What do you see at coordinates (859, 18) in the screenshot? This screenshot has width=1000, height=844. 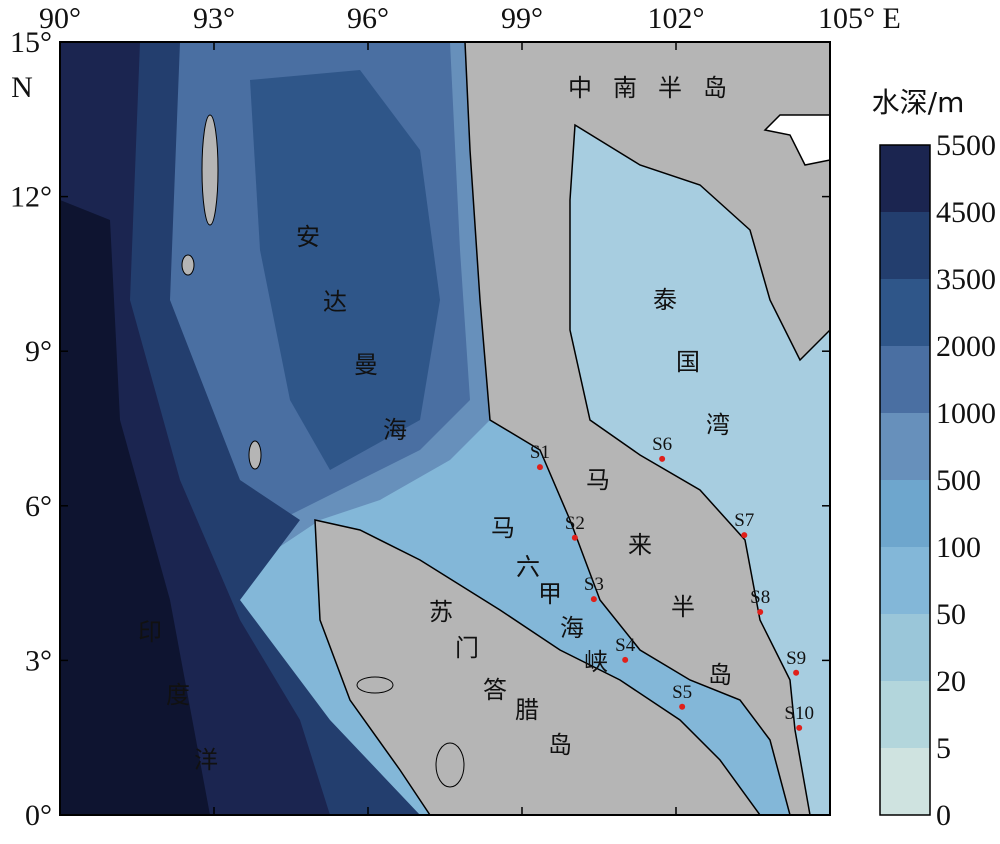 I see `lon-tick-label: 105° E` at bounding box center [859, 18].